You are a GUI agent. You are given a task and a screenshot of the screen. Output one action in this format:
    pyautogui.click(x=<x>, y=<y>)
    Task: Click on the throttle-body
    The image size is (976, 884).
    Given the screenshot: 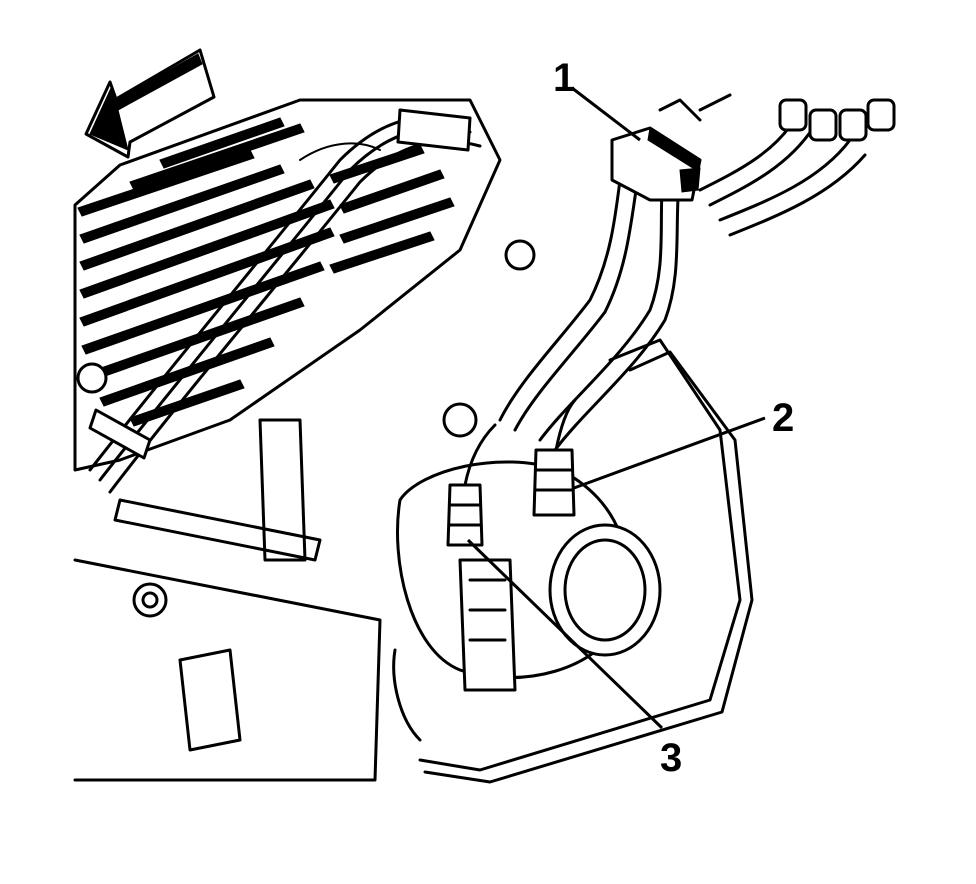 What is the action you would take?
    pyautogui.click(x=529, y=576)
    